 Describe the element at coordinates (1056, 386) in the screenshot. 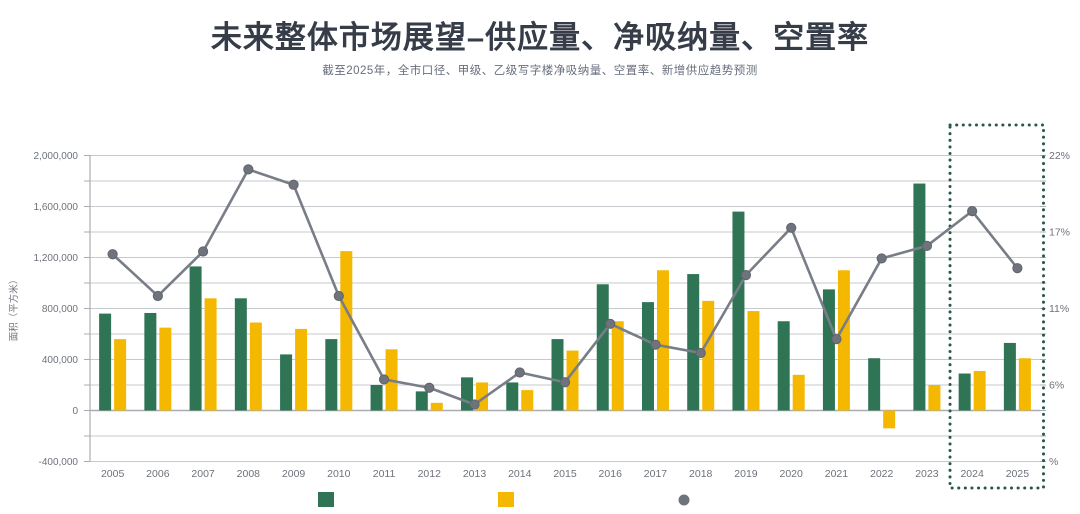

I see `right-axis-label: 6%` at that location.